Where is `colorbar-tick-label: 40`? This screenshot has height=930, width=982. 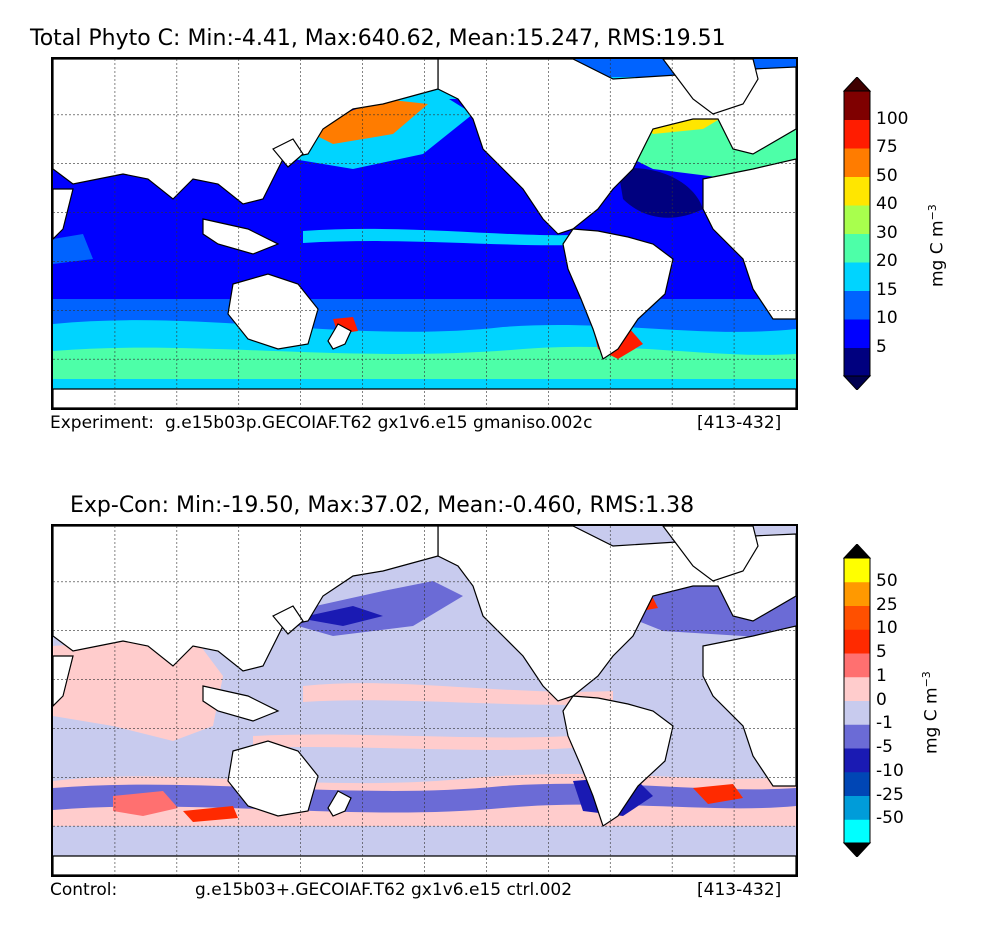
colorbar-tick-label: 40 is located at coordinates (887, 204).